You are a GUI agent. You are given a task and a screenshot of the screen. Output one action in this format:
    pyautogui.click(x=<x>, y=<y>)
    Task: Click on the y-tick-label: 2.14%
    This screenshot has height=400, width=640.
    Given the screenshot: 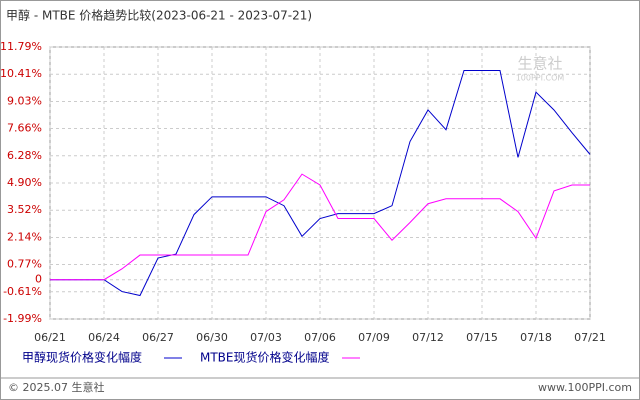 What is the action you would take?
    pyautogui.click(x=24, y=236)
    